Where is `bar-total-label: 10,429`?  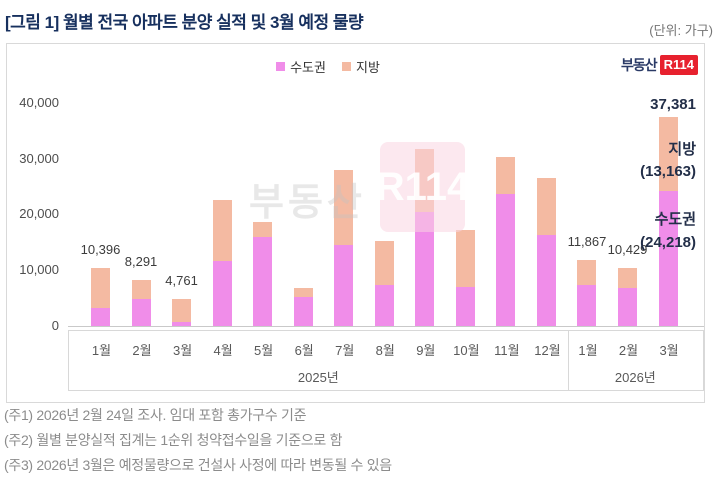
bar-total-label: 10,429 is located at coordinates (627, 249).